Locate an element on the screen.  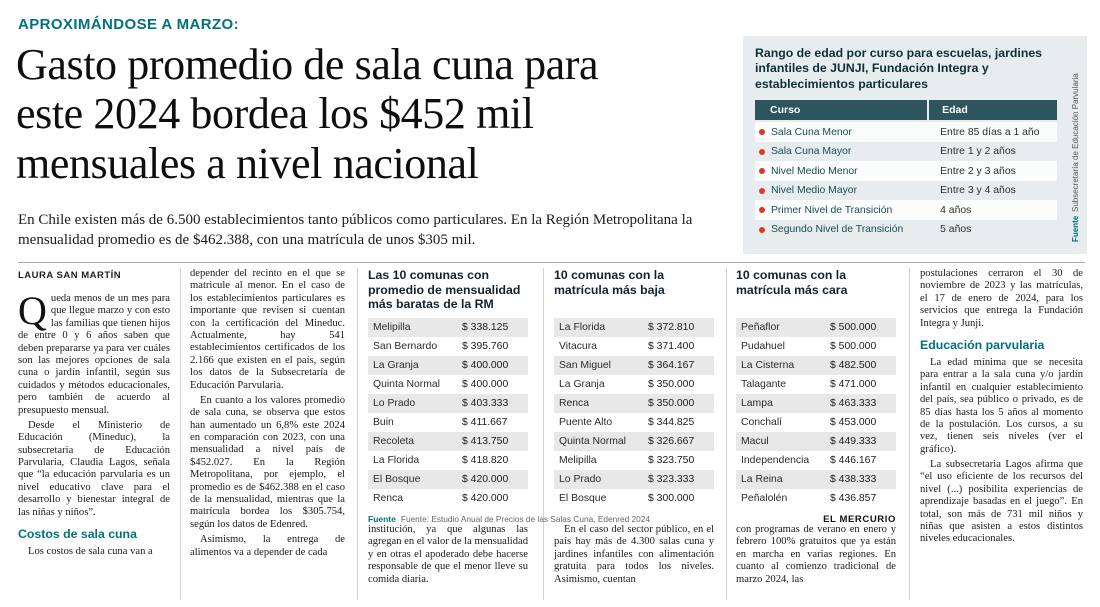
table-row: Lo Prado $ 323.333 is located at coordinates (634, 479).